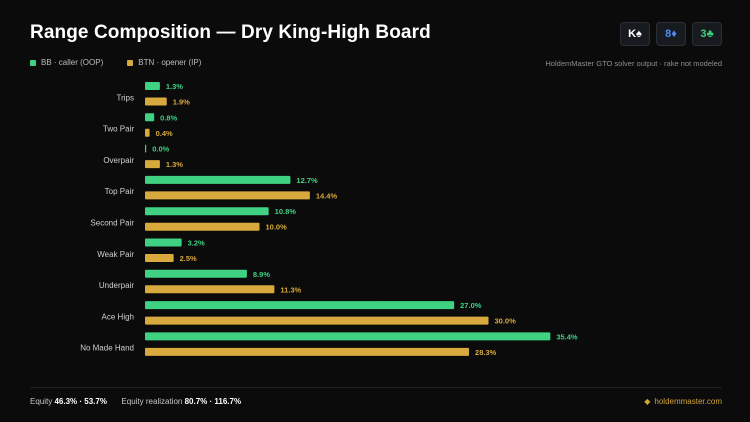  I want to click on footer-divider, so click(376, 387).